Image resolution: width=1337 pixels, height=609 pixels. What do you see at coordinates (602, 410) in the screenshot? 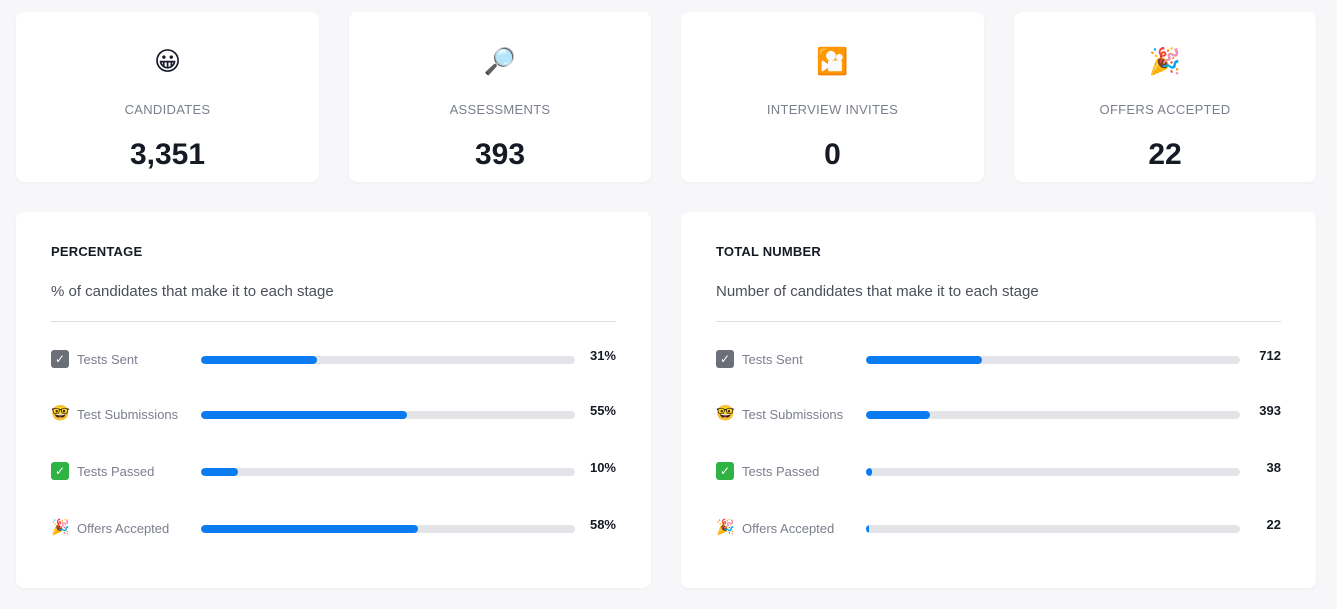
I see `stage-value: 55%` at bounding box center [602, 410].